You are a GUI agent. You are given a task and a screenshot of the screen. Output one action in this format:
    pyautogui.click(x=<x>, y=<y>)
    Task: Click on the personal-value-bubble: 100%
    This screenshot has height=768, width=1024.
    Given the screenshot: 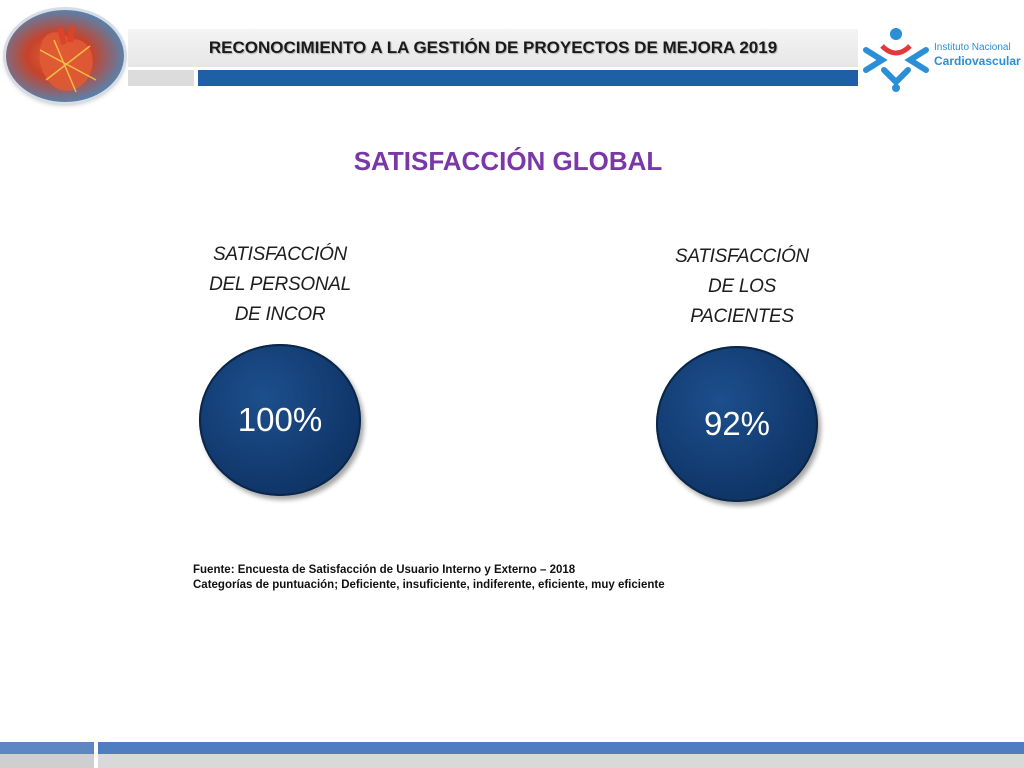 What is the action you would take?
    pyautogui.click(x=280, y=420)
    